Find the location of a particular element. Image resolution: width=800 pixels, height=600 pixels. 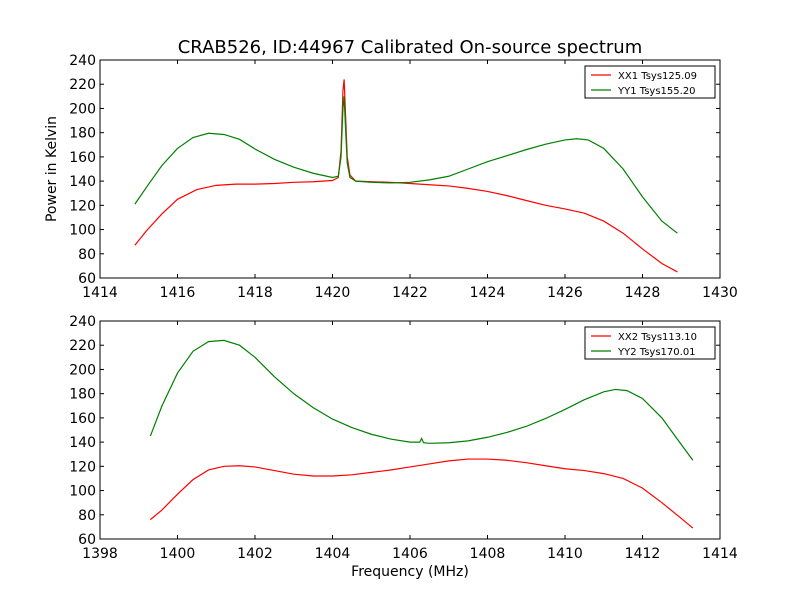

legend-0: XX1 Tsys125.09 YY1 Tsys155.20 is located at coordinates (650, 82).